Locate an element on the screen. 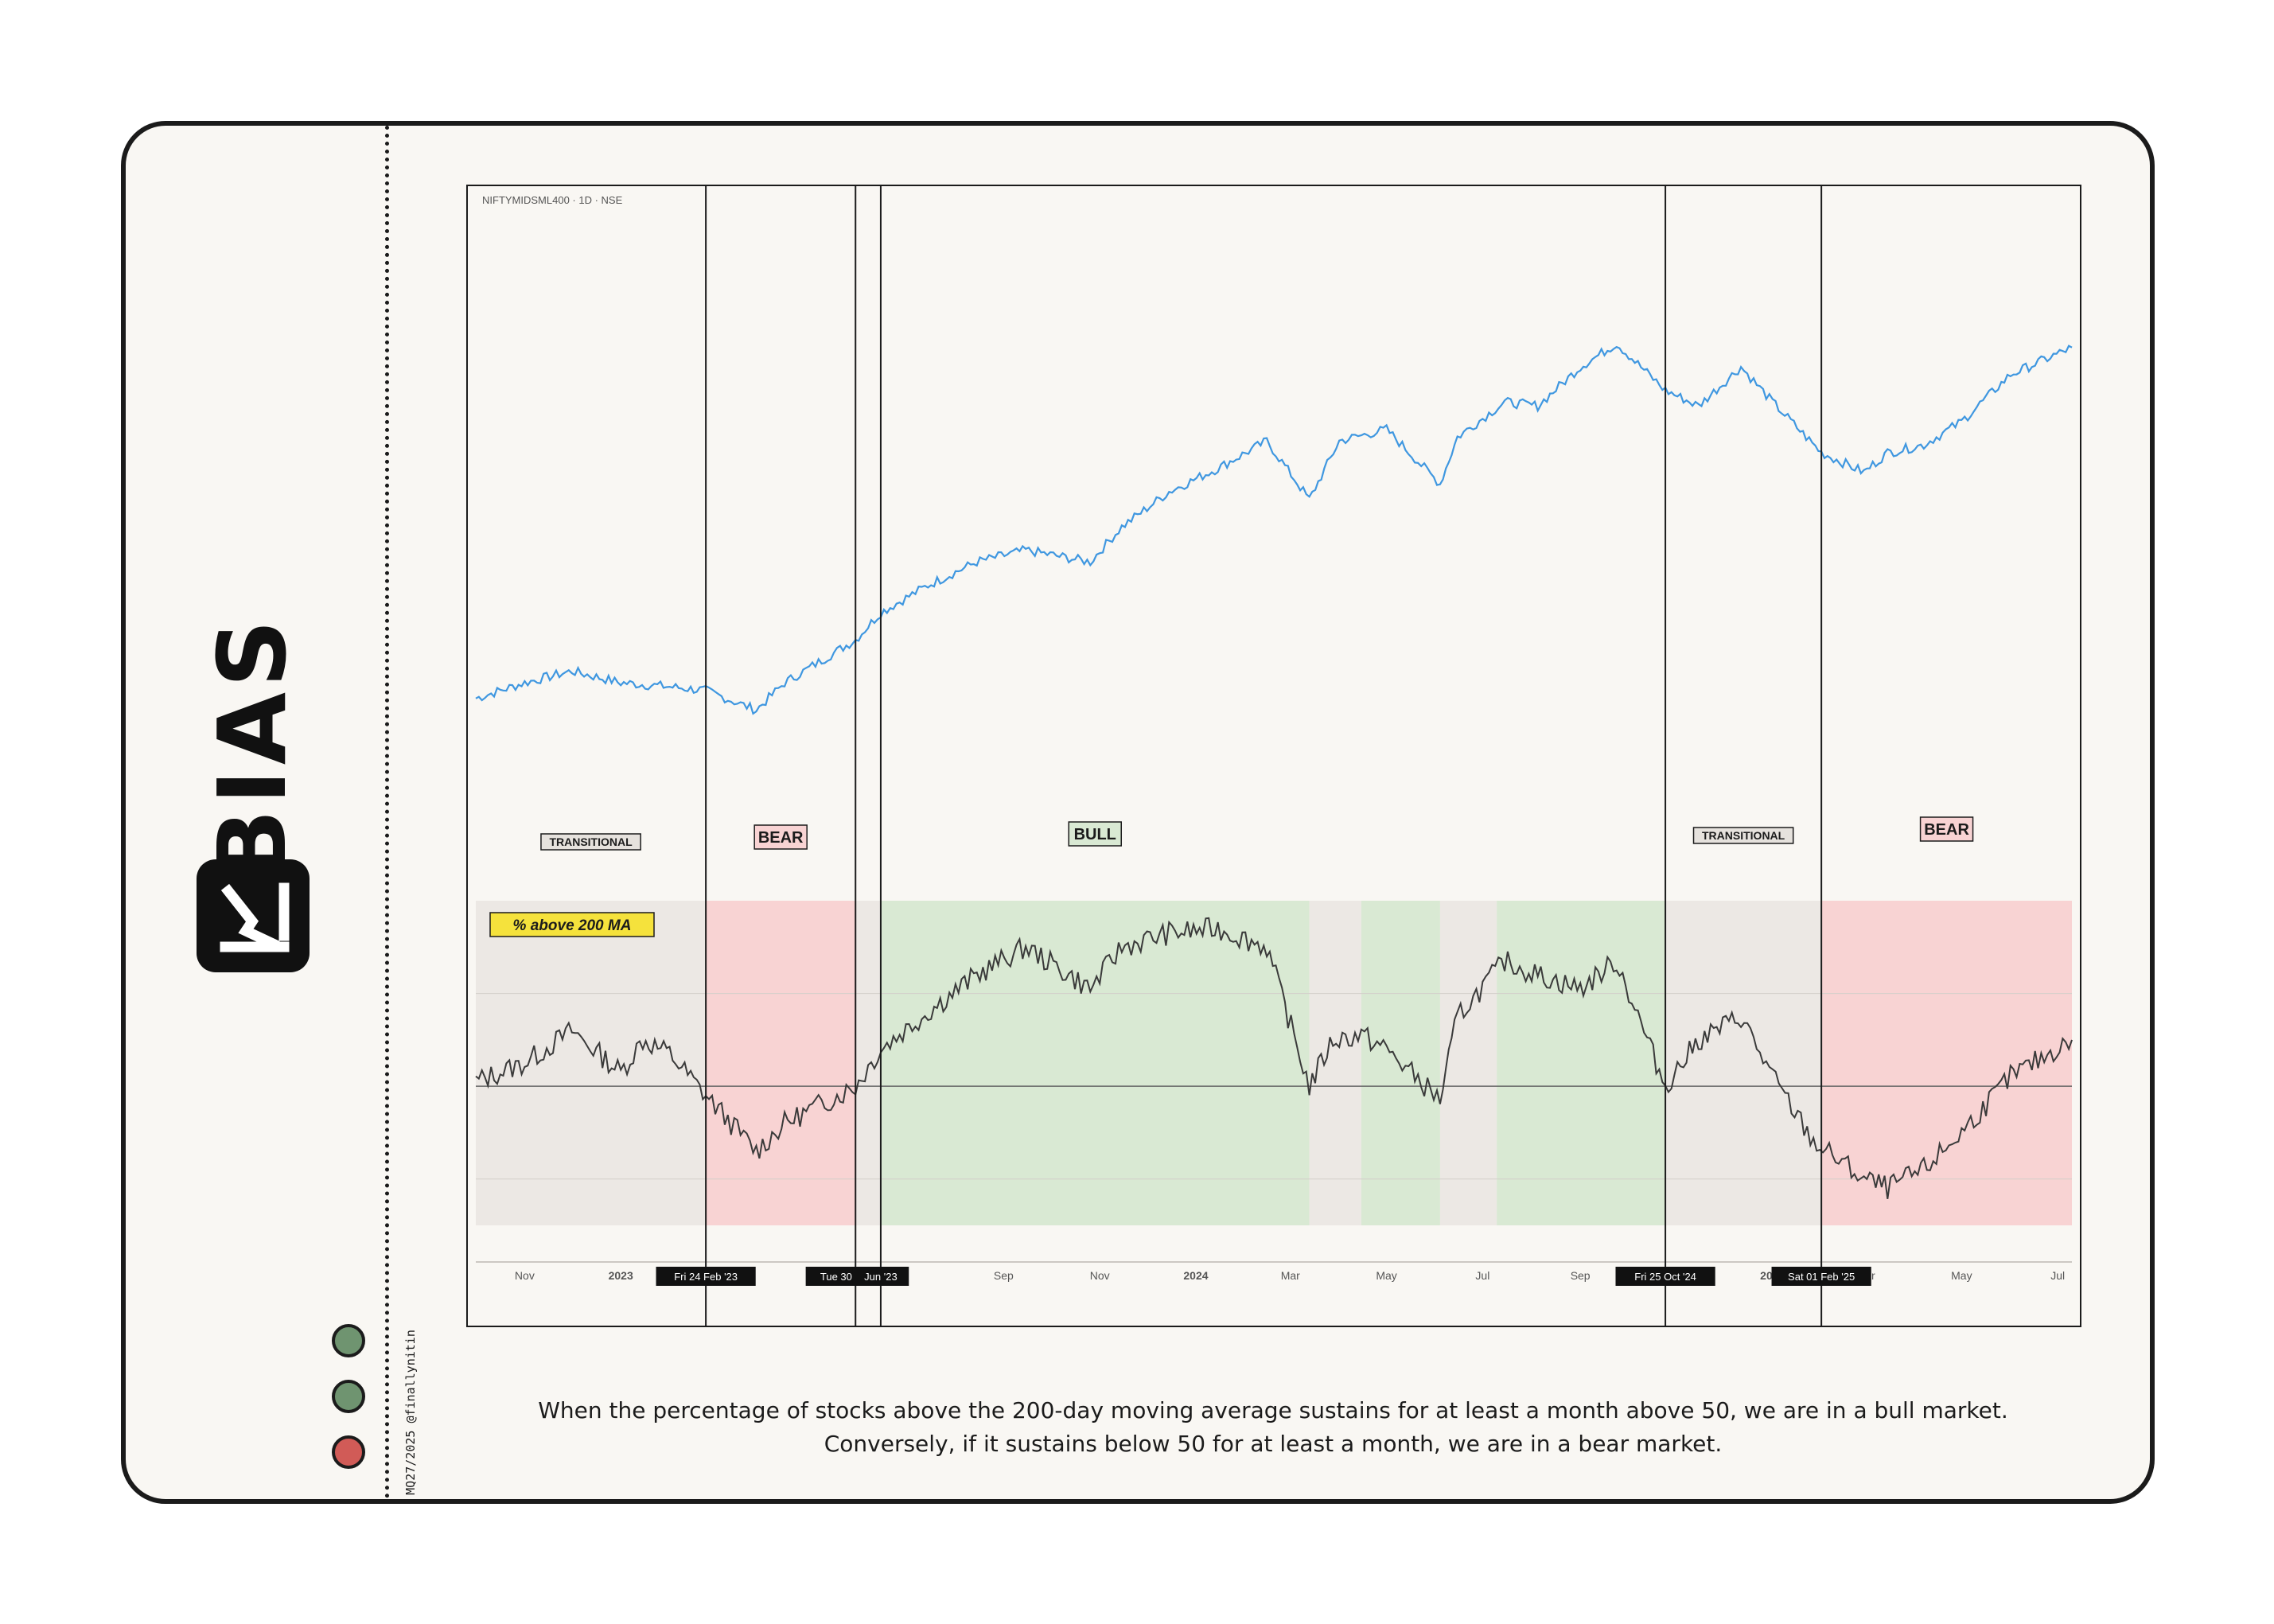  x-tick-label: Mar is located at coordinates (1290, 1275).